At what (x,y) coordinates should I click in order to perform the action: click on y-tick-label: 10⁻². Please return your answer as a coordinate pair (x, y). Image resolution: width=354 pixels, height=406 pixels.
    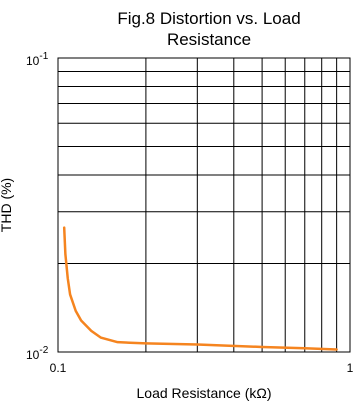
    Looking at the image, I should click on (37, 353).